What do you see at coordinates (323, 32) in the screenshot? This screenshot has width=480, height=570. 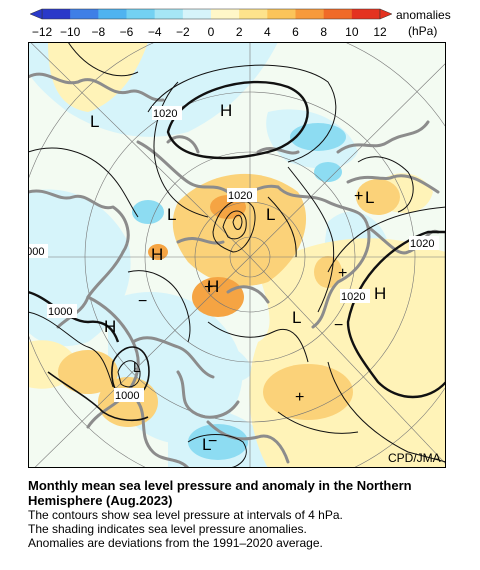 I see `colorbar-tick-label: 8` at bounding box center [323, 32].